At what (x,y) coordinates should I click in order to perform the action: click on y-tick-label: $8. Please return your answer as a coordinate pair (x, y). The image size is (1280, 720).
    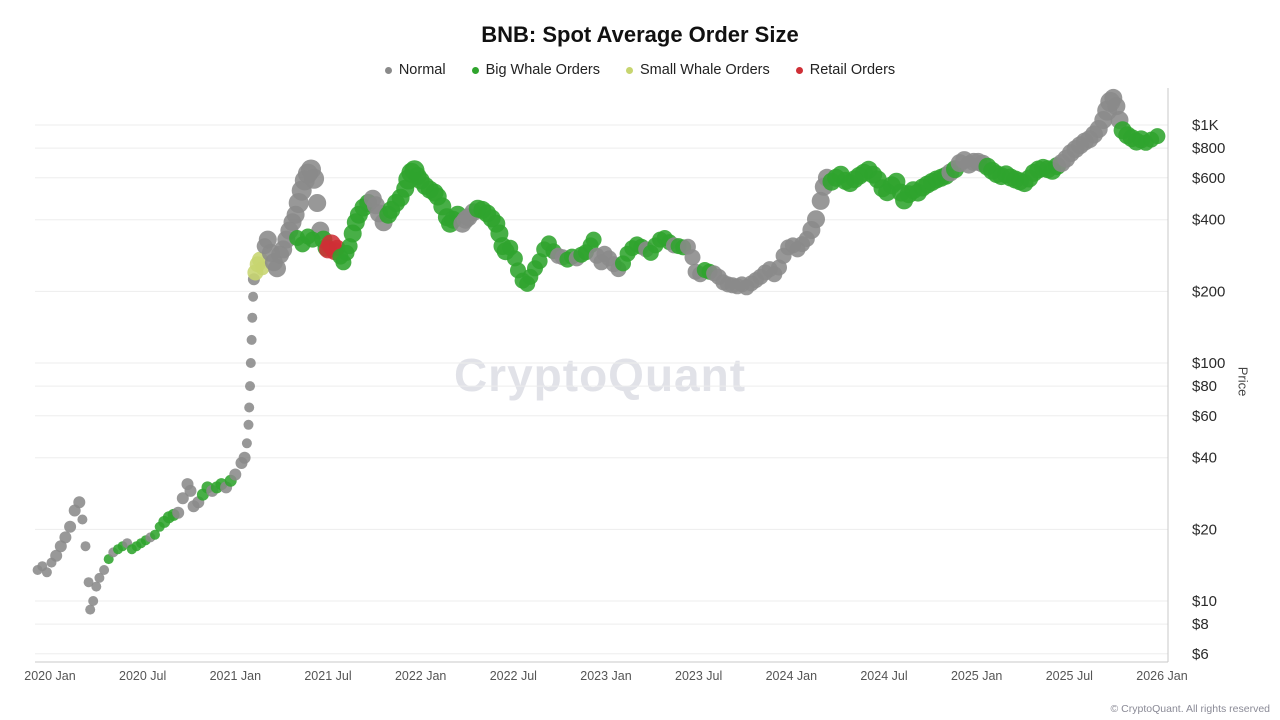
    Looking at the image, I should click on (1200, 624).